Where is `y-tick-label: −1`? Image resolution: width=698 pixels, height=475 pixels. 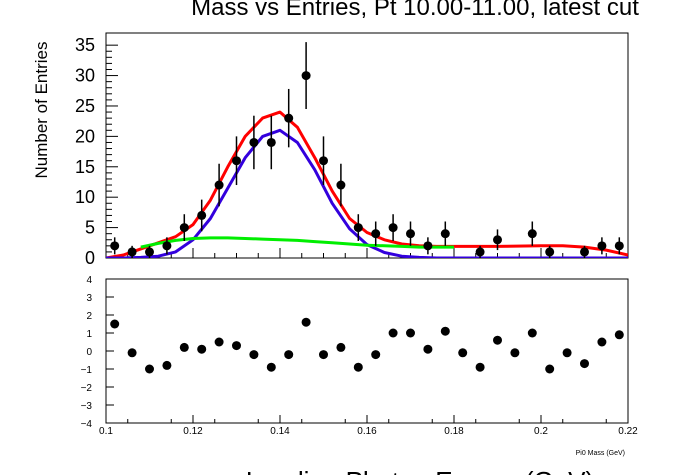 y-tick-label: −1 is located at coordinates (87, 370).